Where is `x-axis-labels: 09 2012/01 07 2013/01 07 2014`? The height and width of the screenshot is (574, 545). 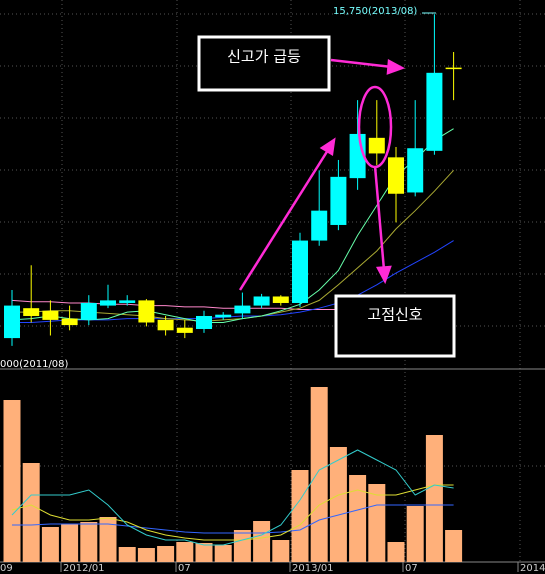
x-axis-labels: 09 2012/01 07 2013/01 07 2014 is located at coordinates (272, 568).